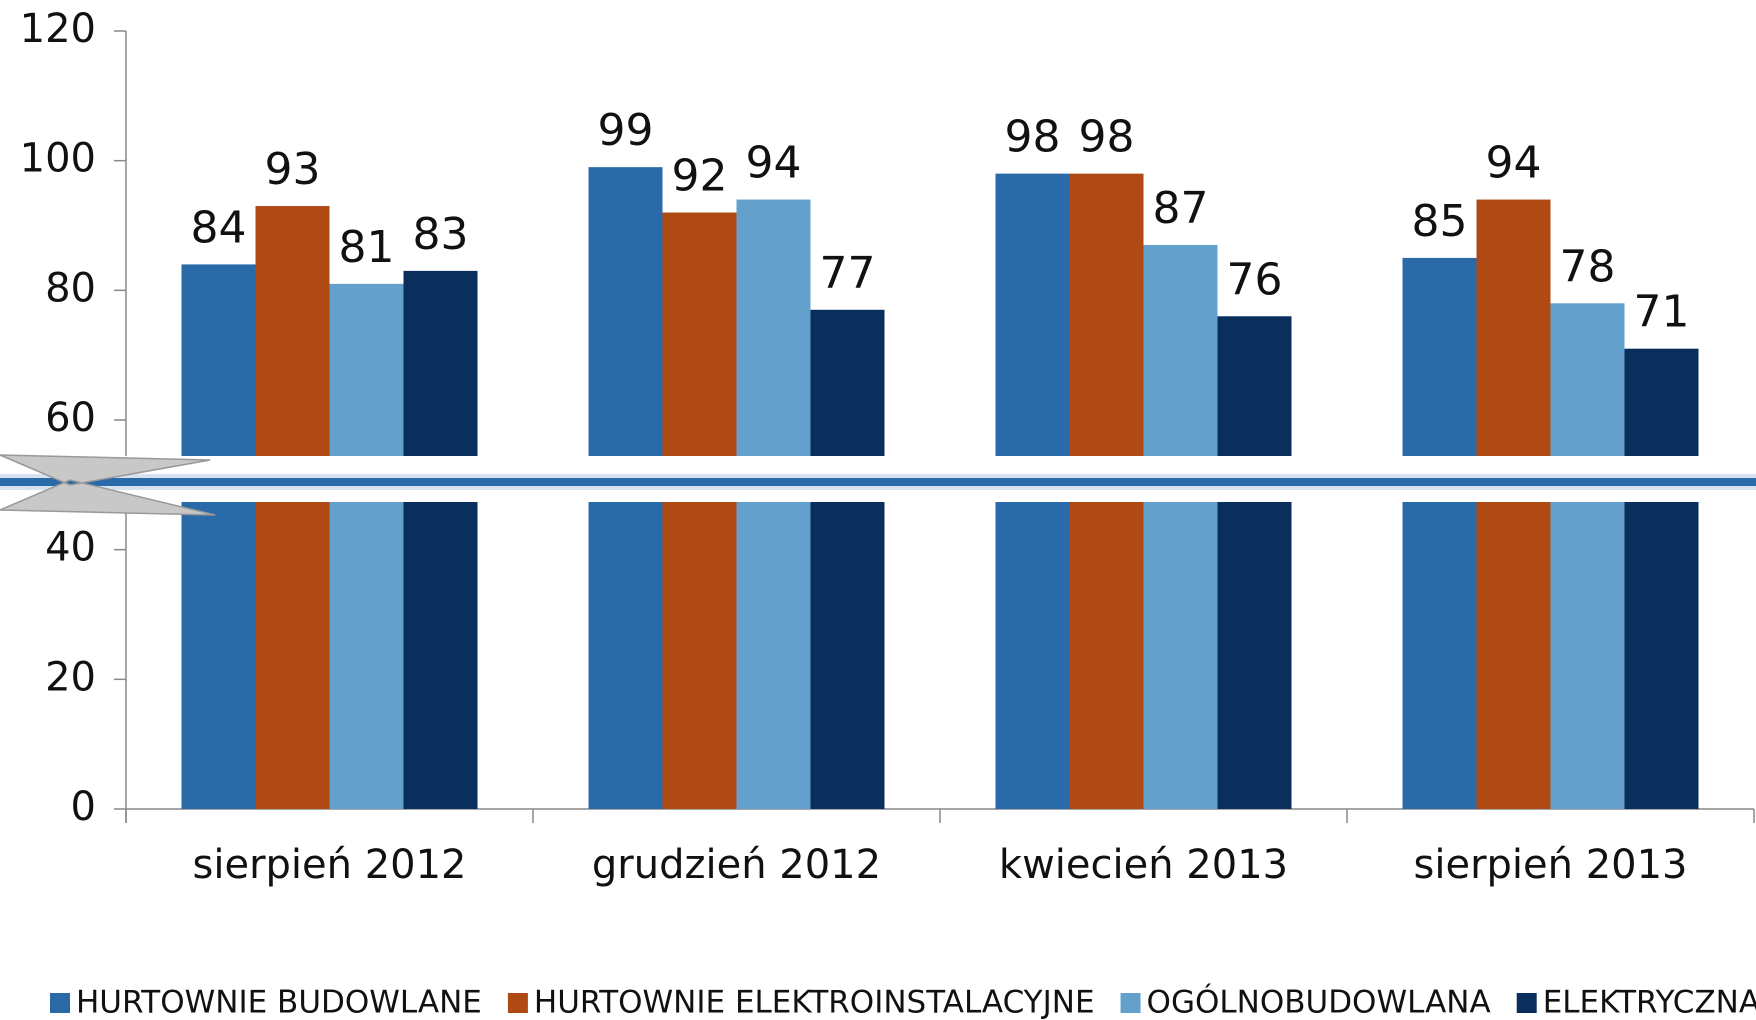 The height and width of the screenshot is (1020, 1756). What do you see at coordinates (1255, 279) in the screenshot?
I see `value-label: 76` at bounding box center [1255, 279].